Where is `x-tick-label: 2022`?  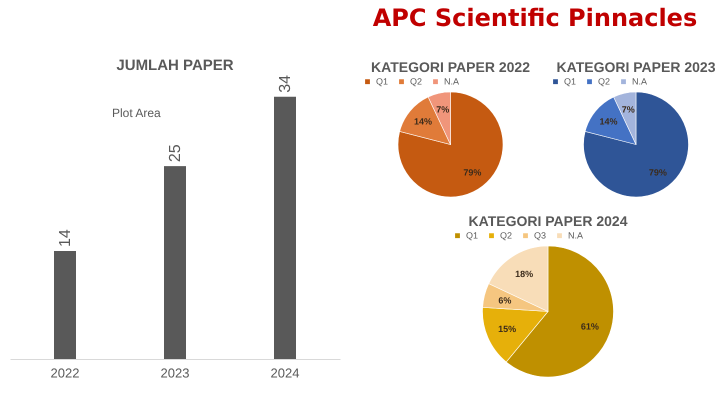
x-tick-label: 2022 is located at coordinates (65, 373).